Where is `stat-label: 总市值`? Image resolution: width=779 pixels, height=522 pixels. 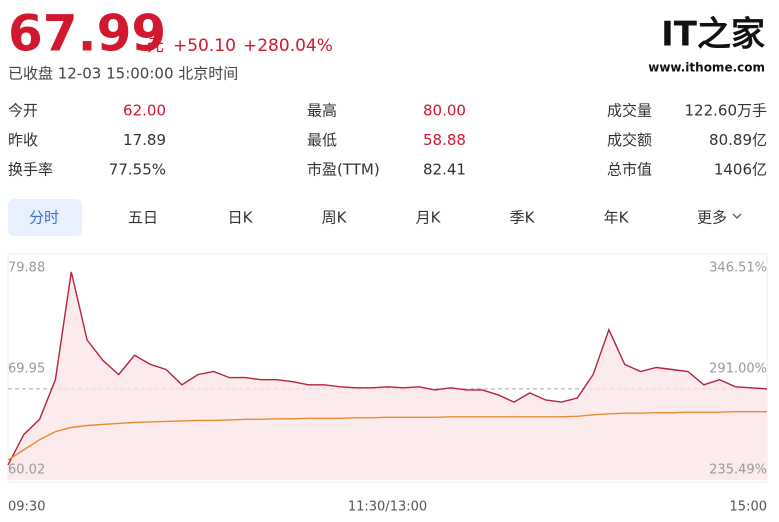
stat-label: 总市值 is located at coordinates (629, 170).